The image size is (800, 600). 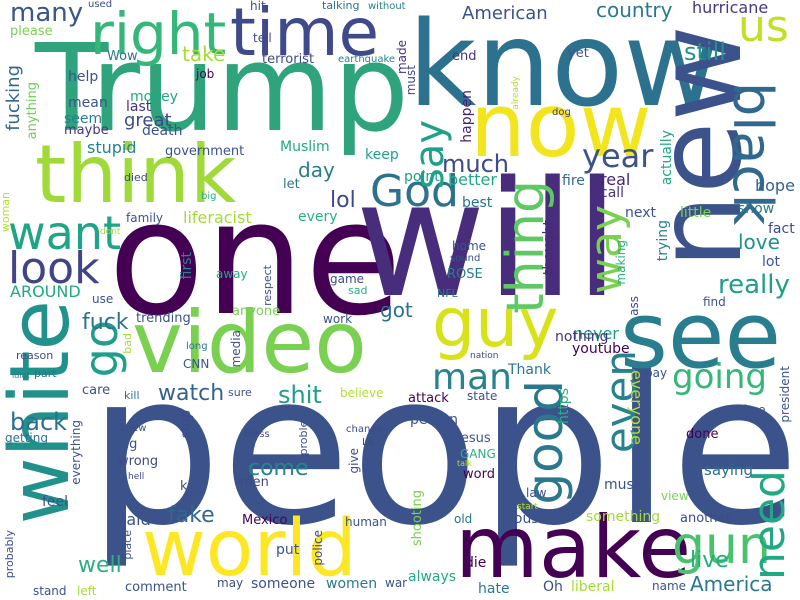 I want to click on word: fake, so click(x=191, y=515).